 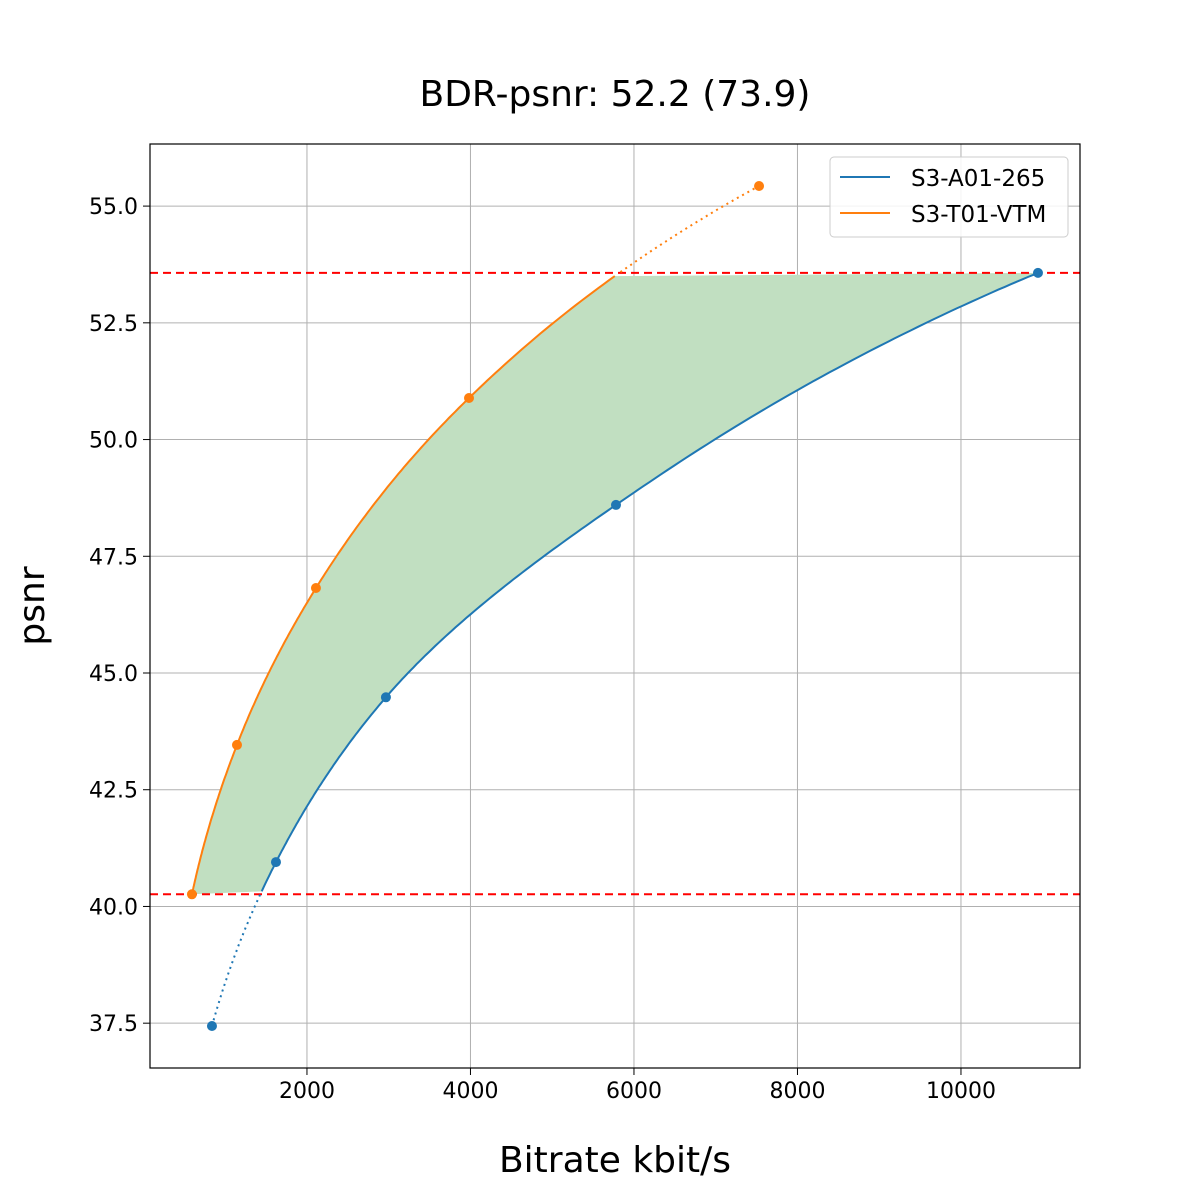 What do you see at coordinates (113, 324) in the screenshot?
I see `y-tick-label: 52.5` at bounding box center [113, 324].